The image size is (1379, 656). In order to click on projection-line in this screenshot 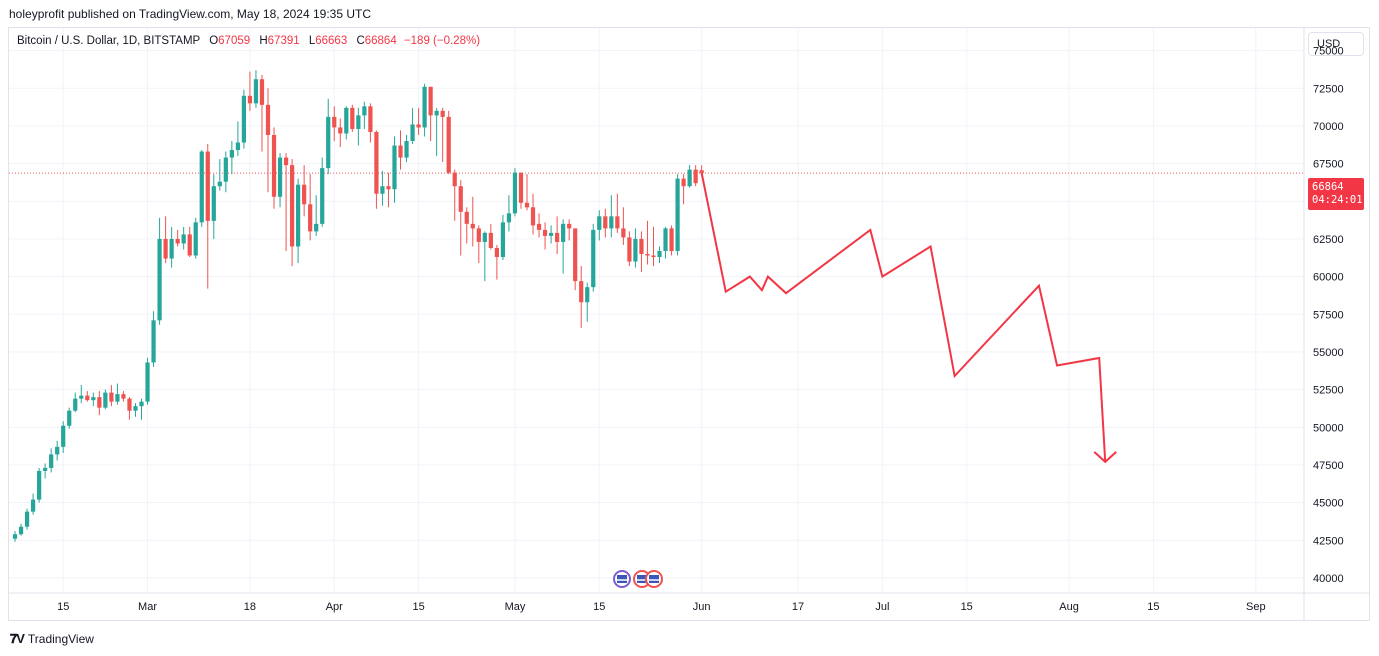, I will do `click(903, 317)`.